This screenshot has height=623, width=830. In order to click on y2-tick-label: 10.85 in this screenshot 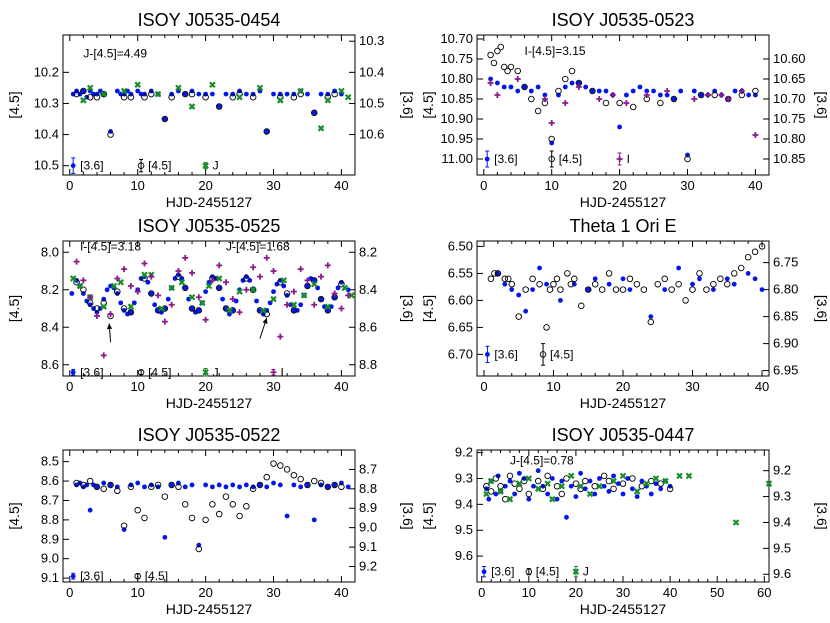, I will do `click(789, 158)`.